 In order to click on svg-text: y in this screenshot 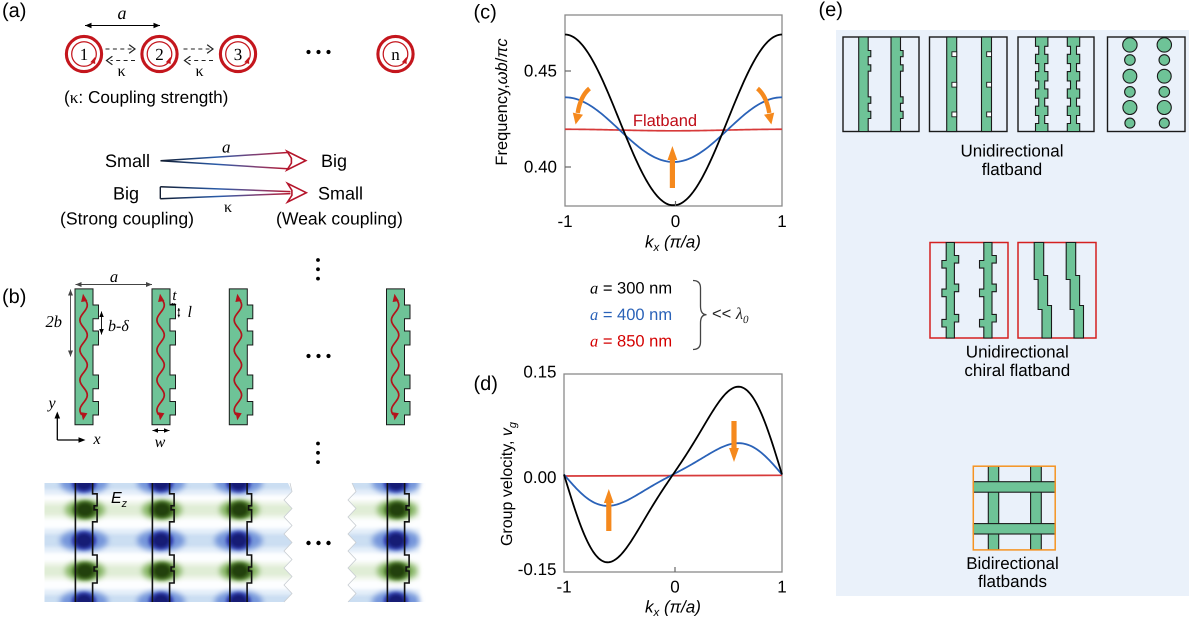, I will do `click(51, 403)`.